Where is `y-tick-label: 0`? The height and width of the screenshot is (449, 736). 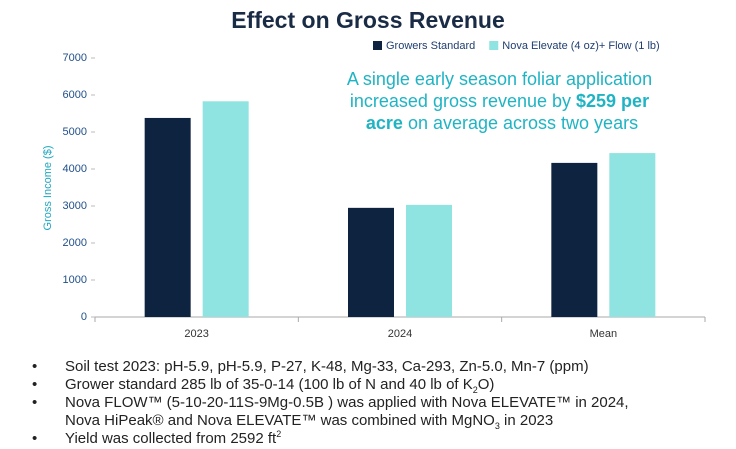 y-tick-label: 0 is located at coordinates (84, 317).